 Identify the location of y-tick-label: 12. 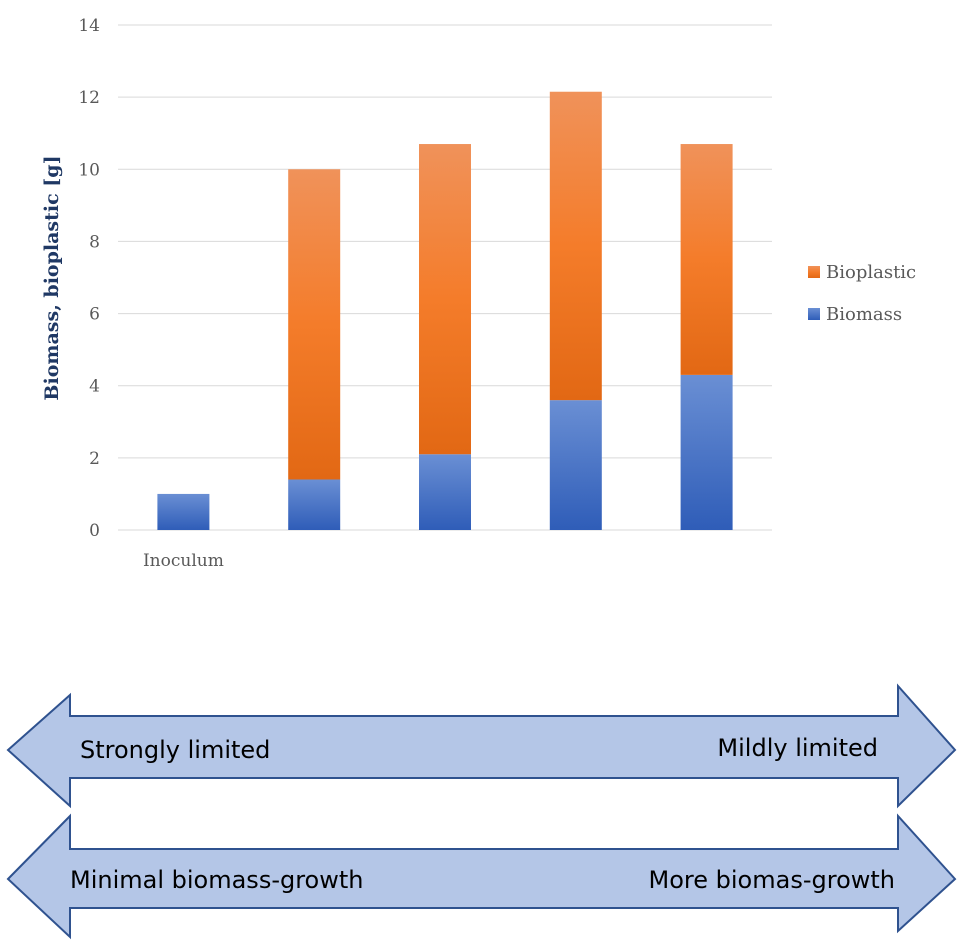
(89, 98).